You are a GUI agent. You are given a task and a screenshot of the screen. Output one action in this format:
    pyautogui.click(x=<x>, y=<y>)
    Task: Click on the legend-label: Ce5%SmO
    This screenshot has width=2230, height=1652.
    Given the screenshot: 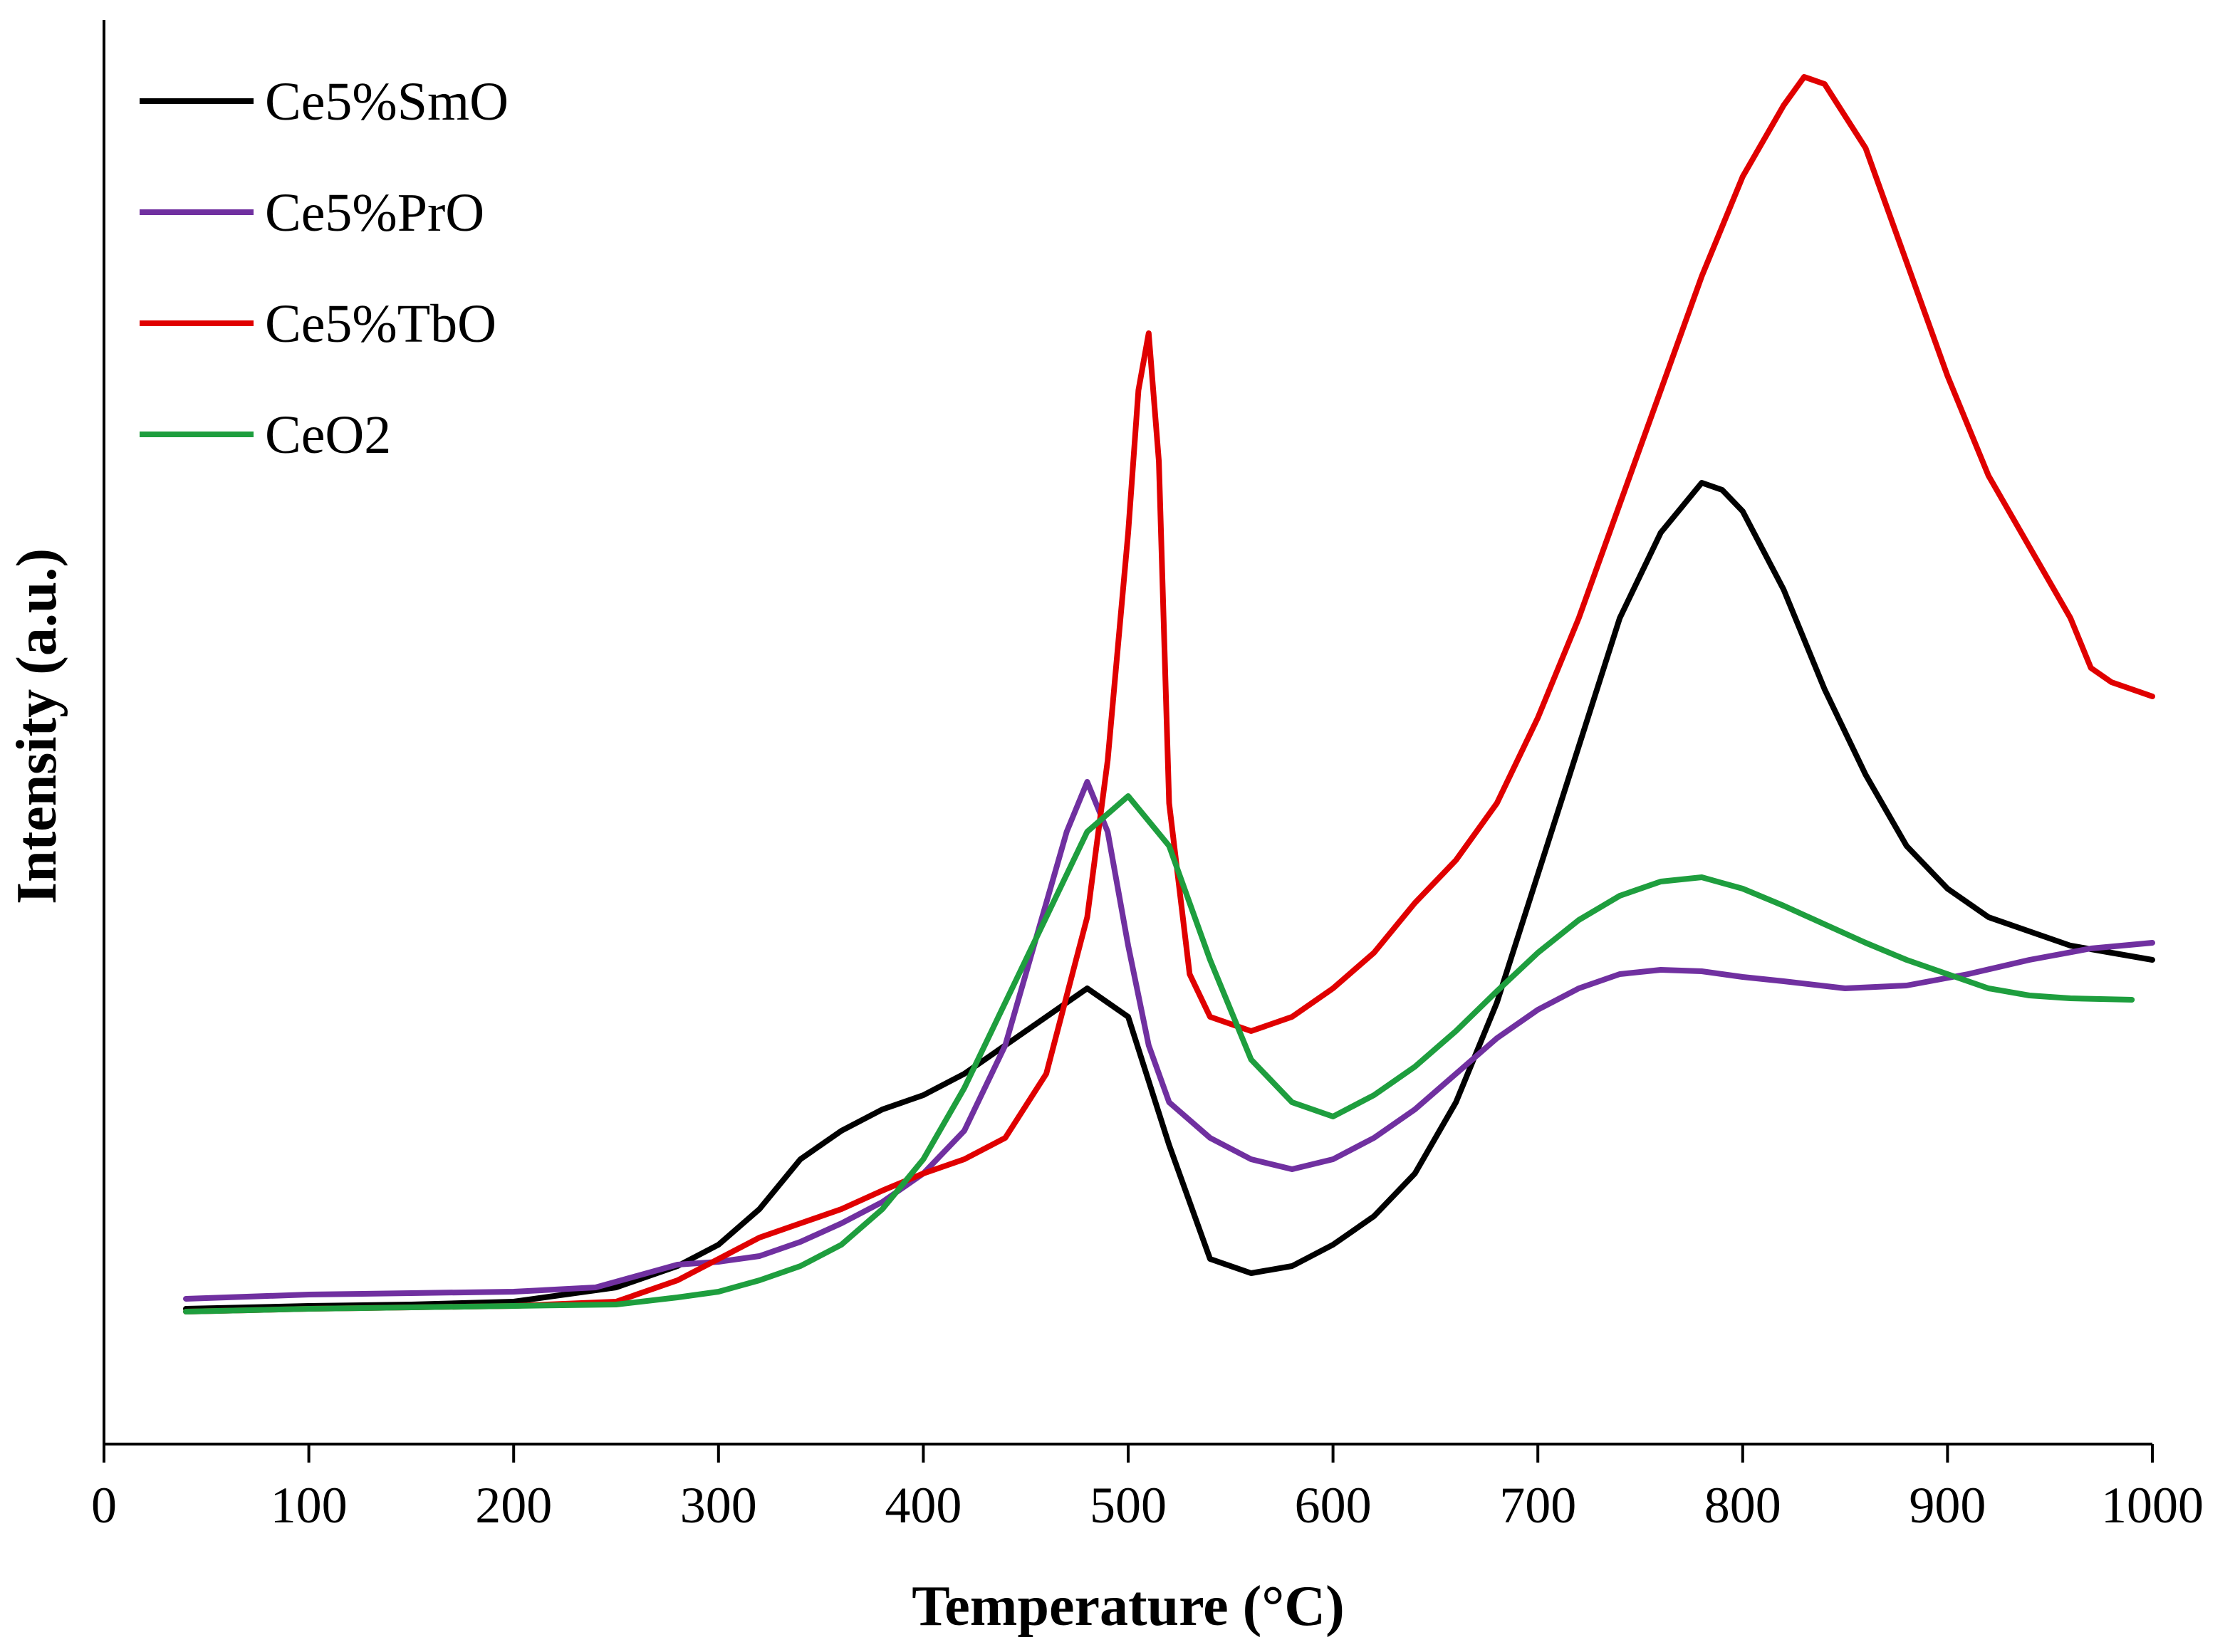 What is the action you would take?
    pyautogui.click(x=387, y=102)
    